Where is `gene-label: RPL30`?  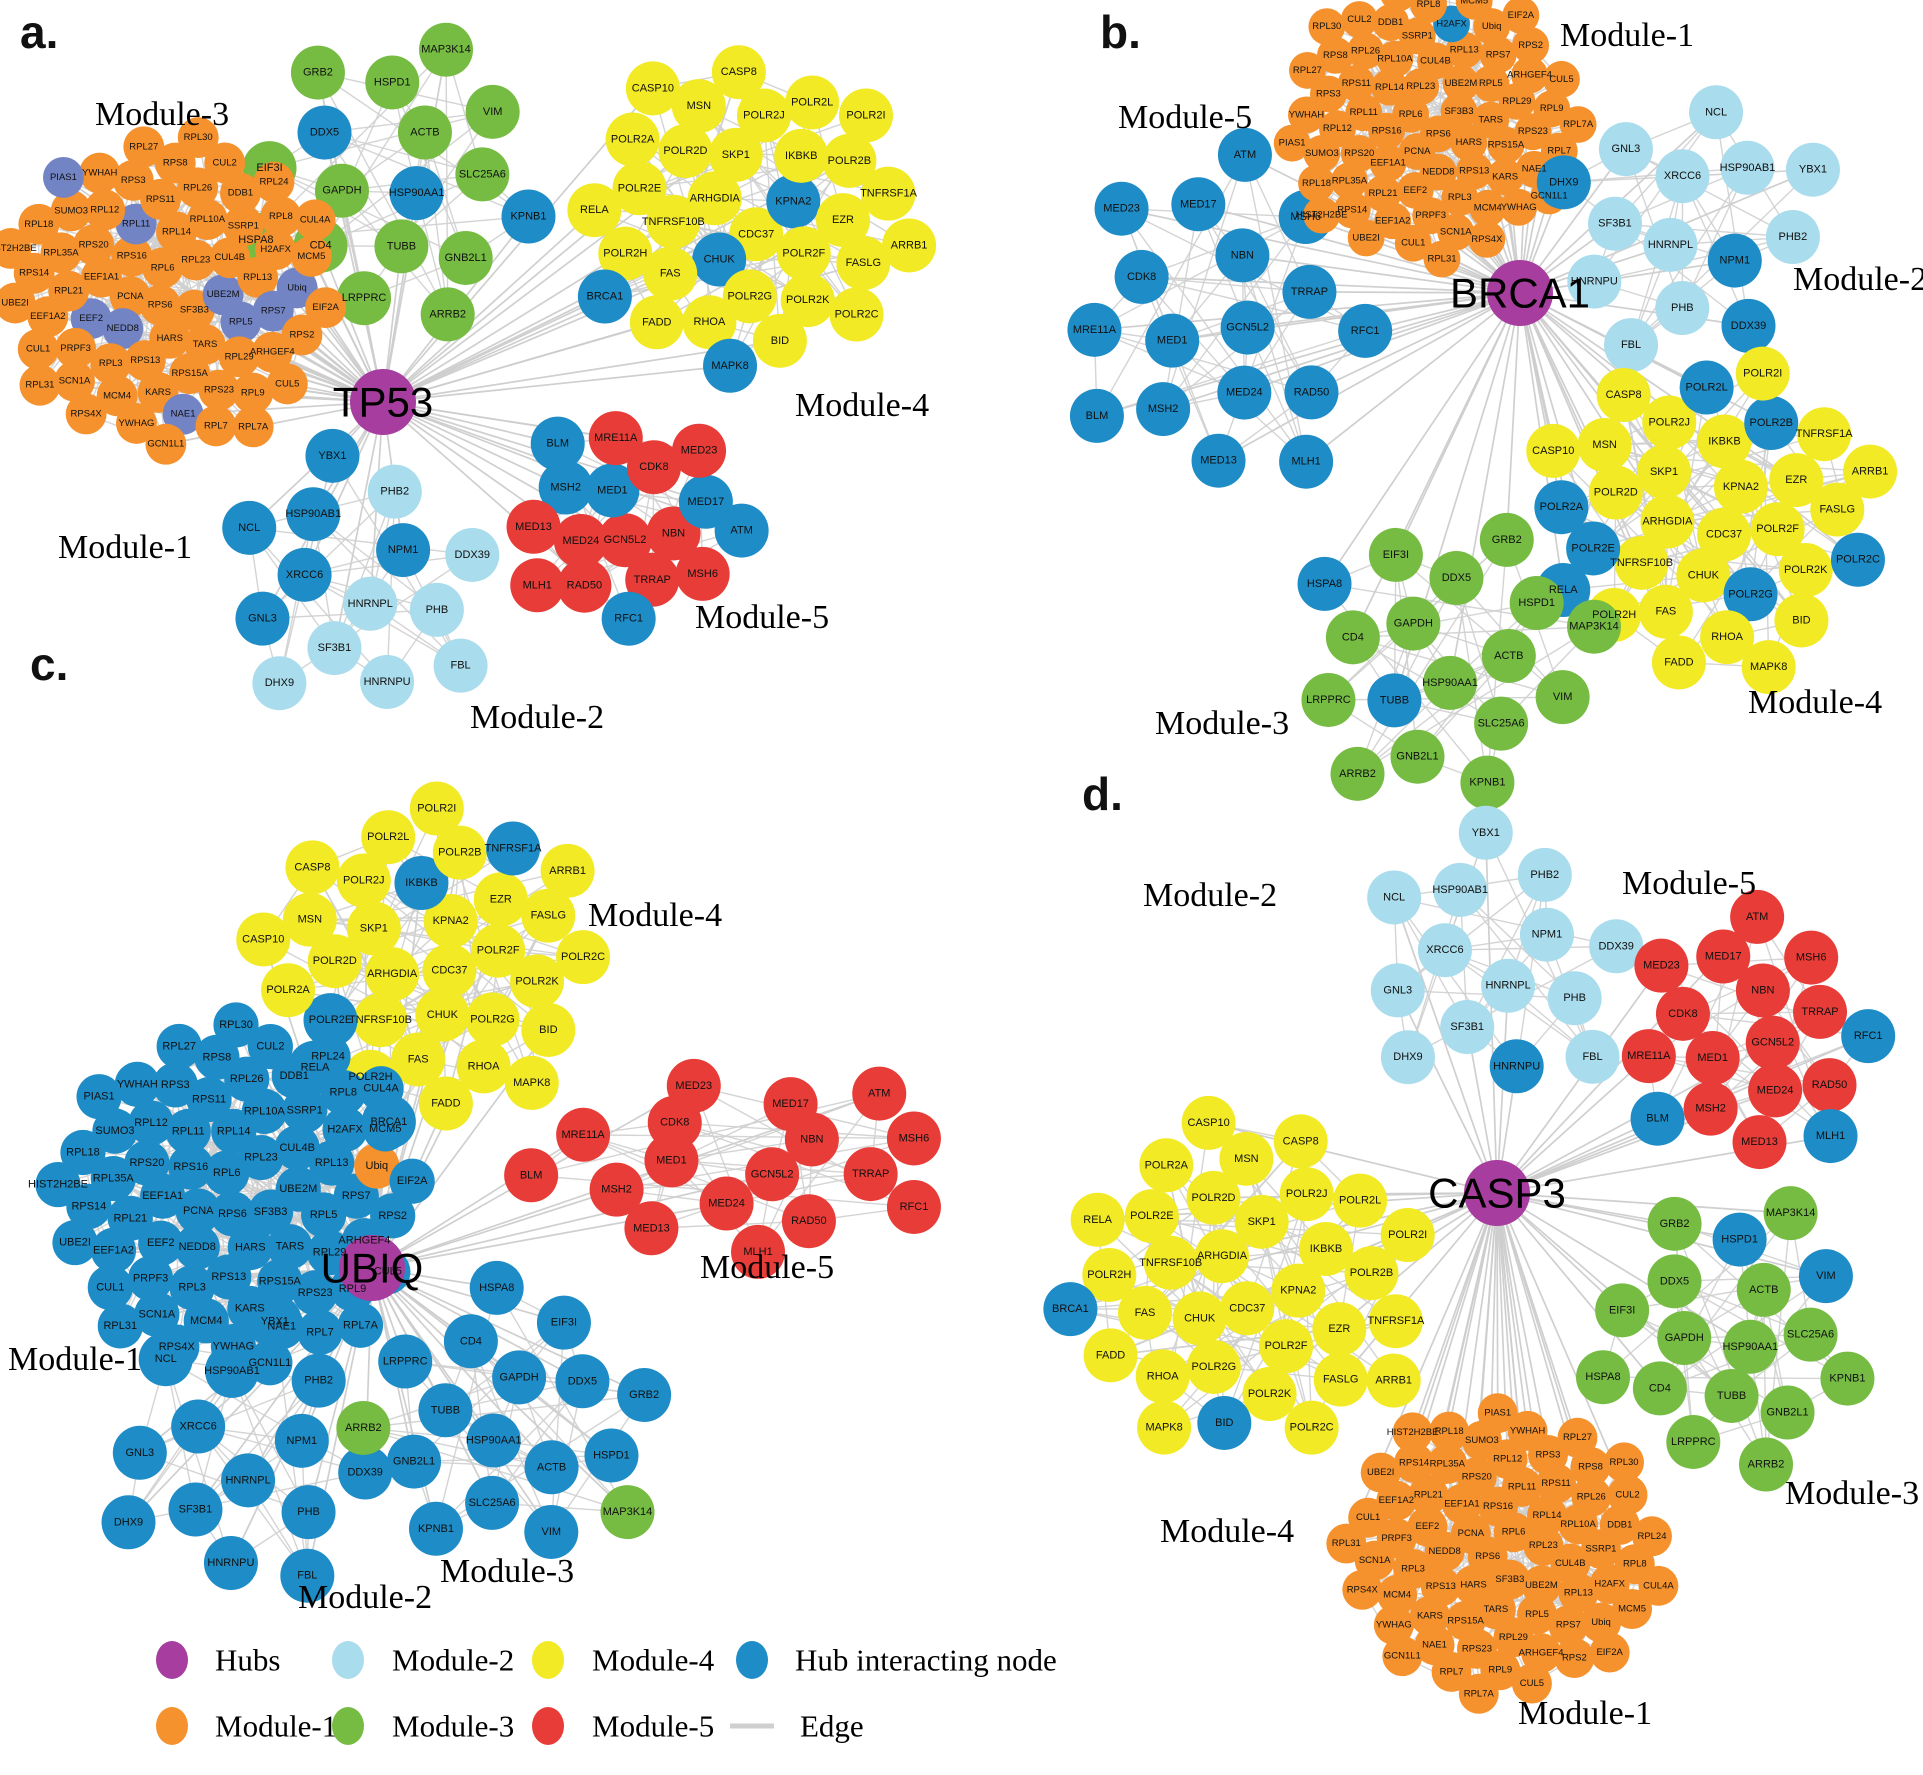 gene-label: RPL30 is located at coordinates (1326, 26).